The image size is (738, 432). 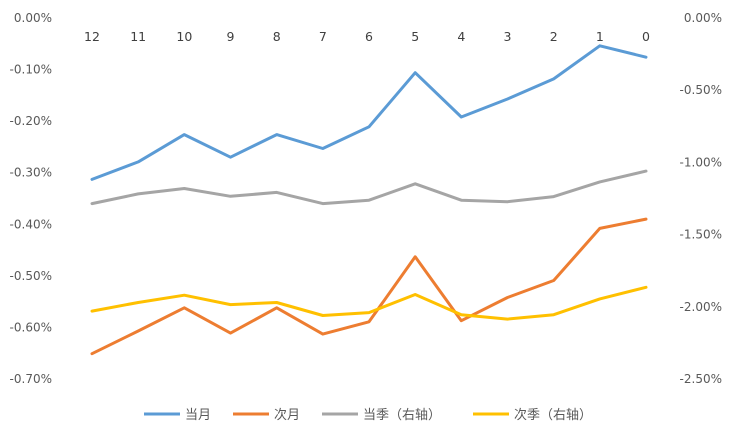 I want to click on category-label: 3, so click(x=508, y=36).